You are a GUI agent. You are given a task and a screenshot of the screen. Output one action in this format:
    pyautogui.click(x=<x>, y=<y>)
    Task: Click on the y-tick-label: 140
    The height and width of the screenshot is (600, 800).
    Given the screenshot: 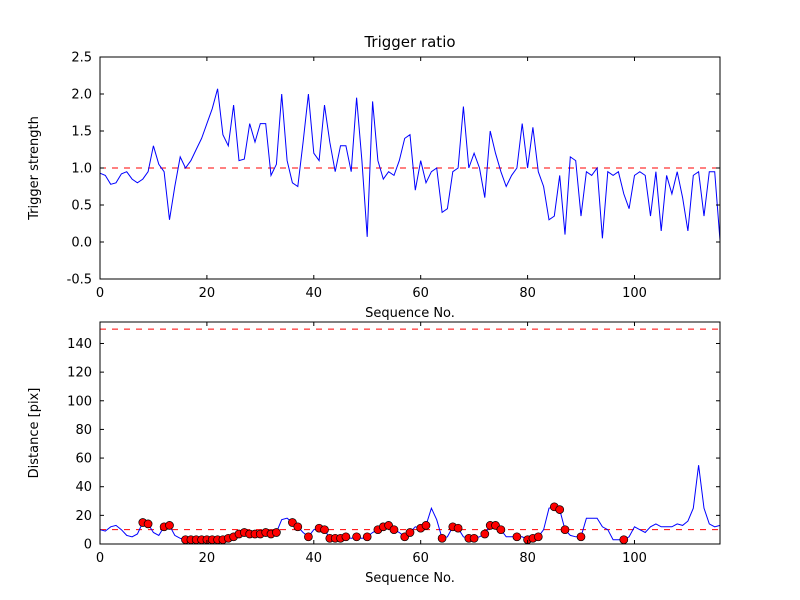 What is the action you would take?
    pyautogui.click(x=79, y=344)
    